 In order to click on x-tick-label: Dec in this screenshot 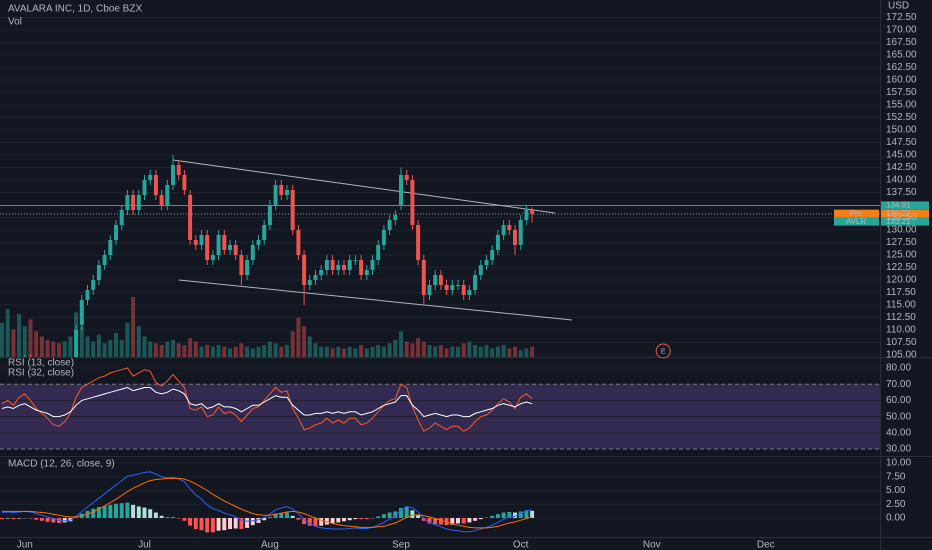, I will do `click(766, 545)`.